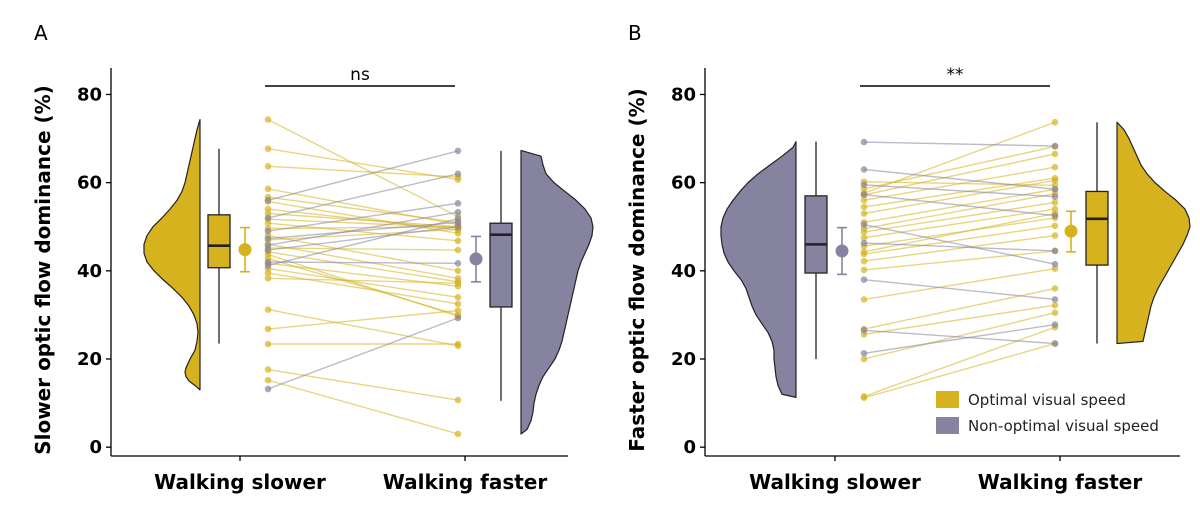  Describe the element at coordinates (557, 292) in the screenshot. I see `panel-a-cloud-right` at that location.